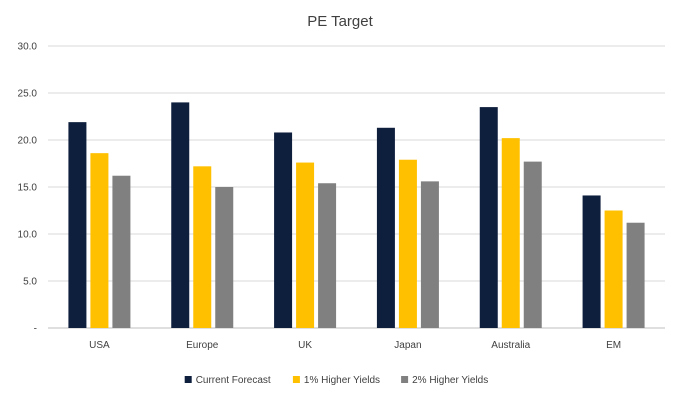  I want to click on y-tick-label: 20.0, so click(28, 141).